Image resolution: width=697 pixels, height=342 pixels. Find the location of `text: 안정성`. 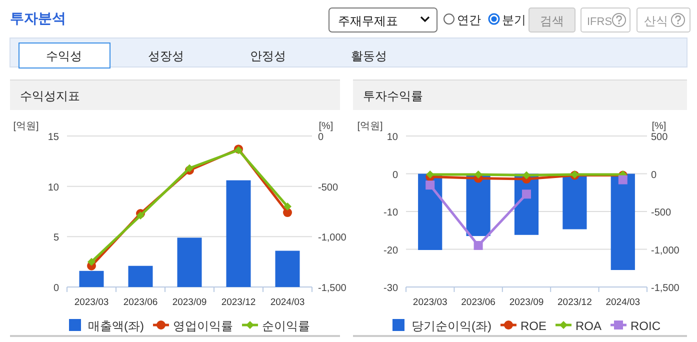

text: 안정성 is located at coordinates (268, 56).